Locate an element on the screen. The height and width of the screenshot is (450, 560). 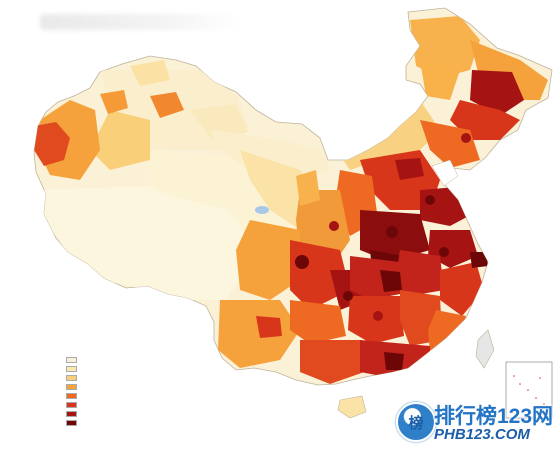
spot-shenyang is located at coordinates (466, 138).